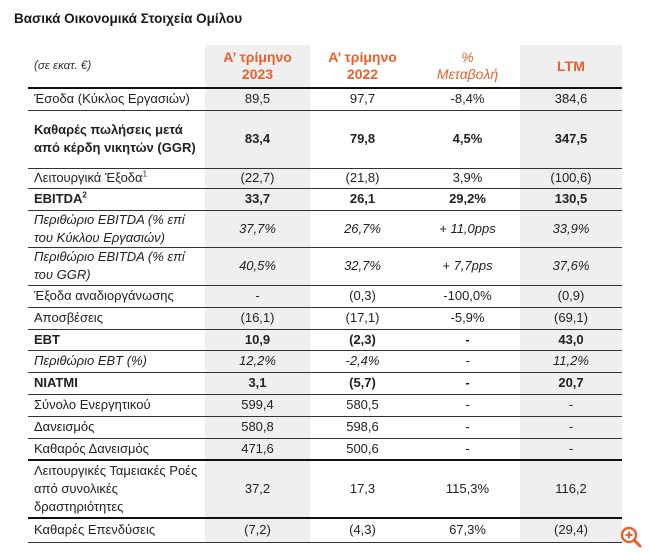  What do you see at coordinates (467, 266) in the screenshot?
I see `cell-value: + 7,7pps` at bounding box center [467, 266].